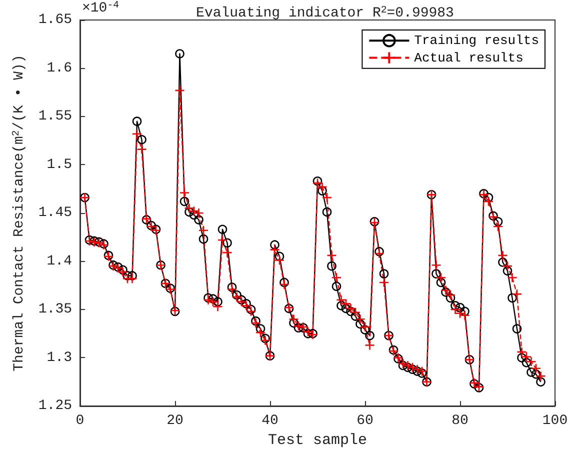 This screenshot has width=571, height=457. What do you see at coordinates (365, 421) in the screenshot?
I see `x-tick-label: 60` at bounding box center [365, 421].